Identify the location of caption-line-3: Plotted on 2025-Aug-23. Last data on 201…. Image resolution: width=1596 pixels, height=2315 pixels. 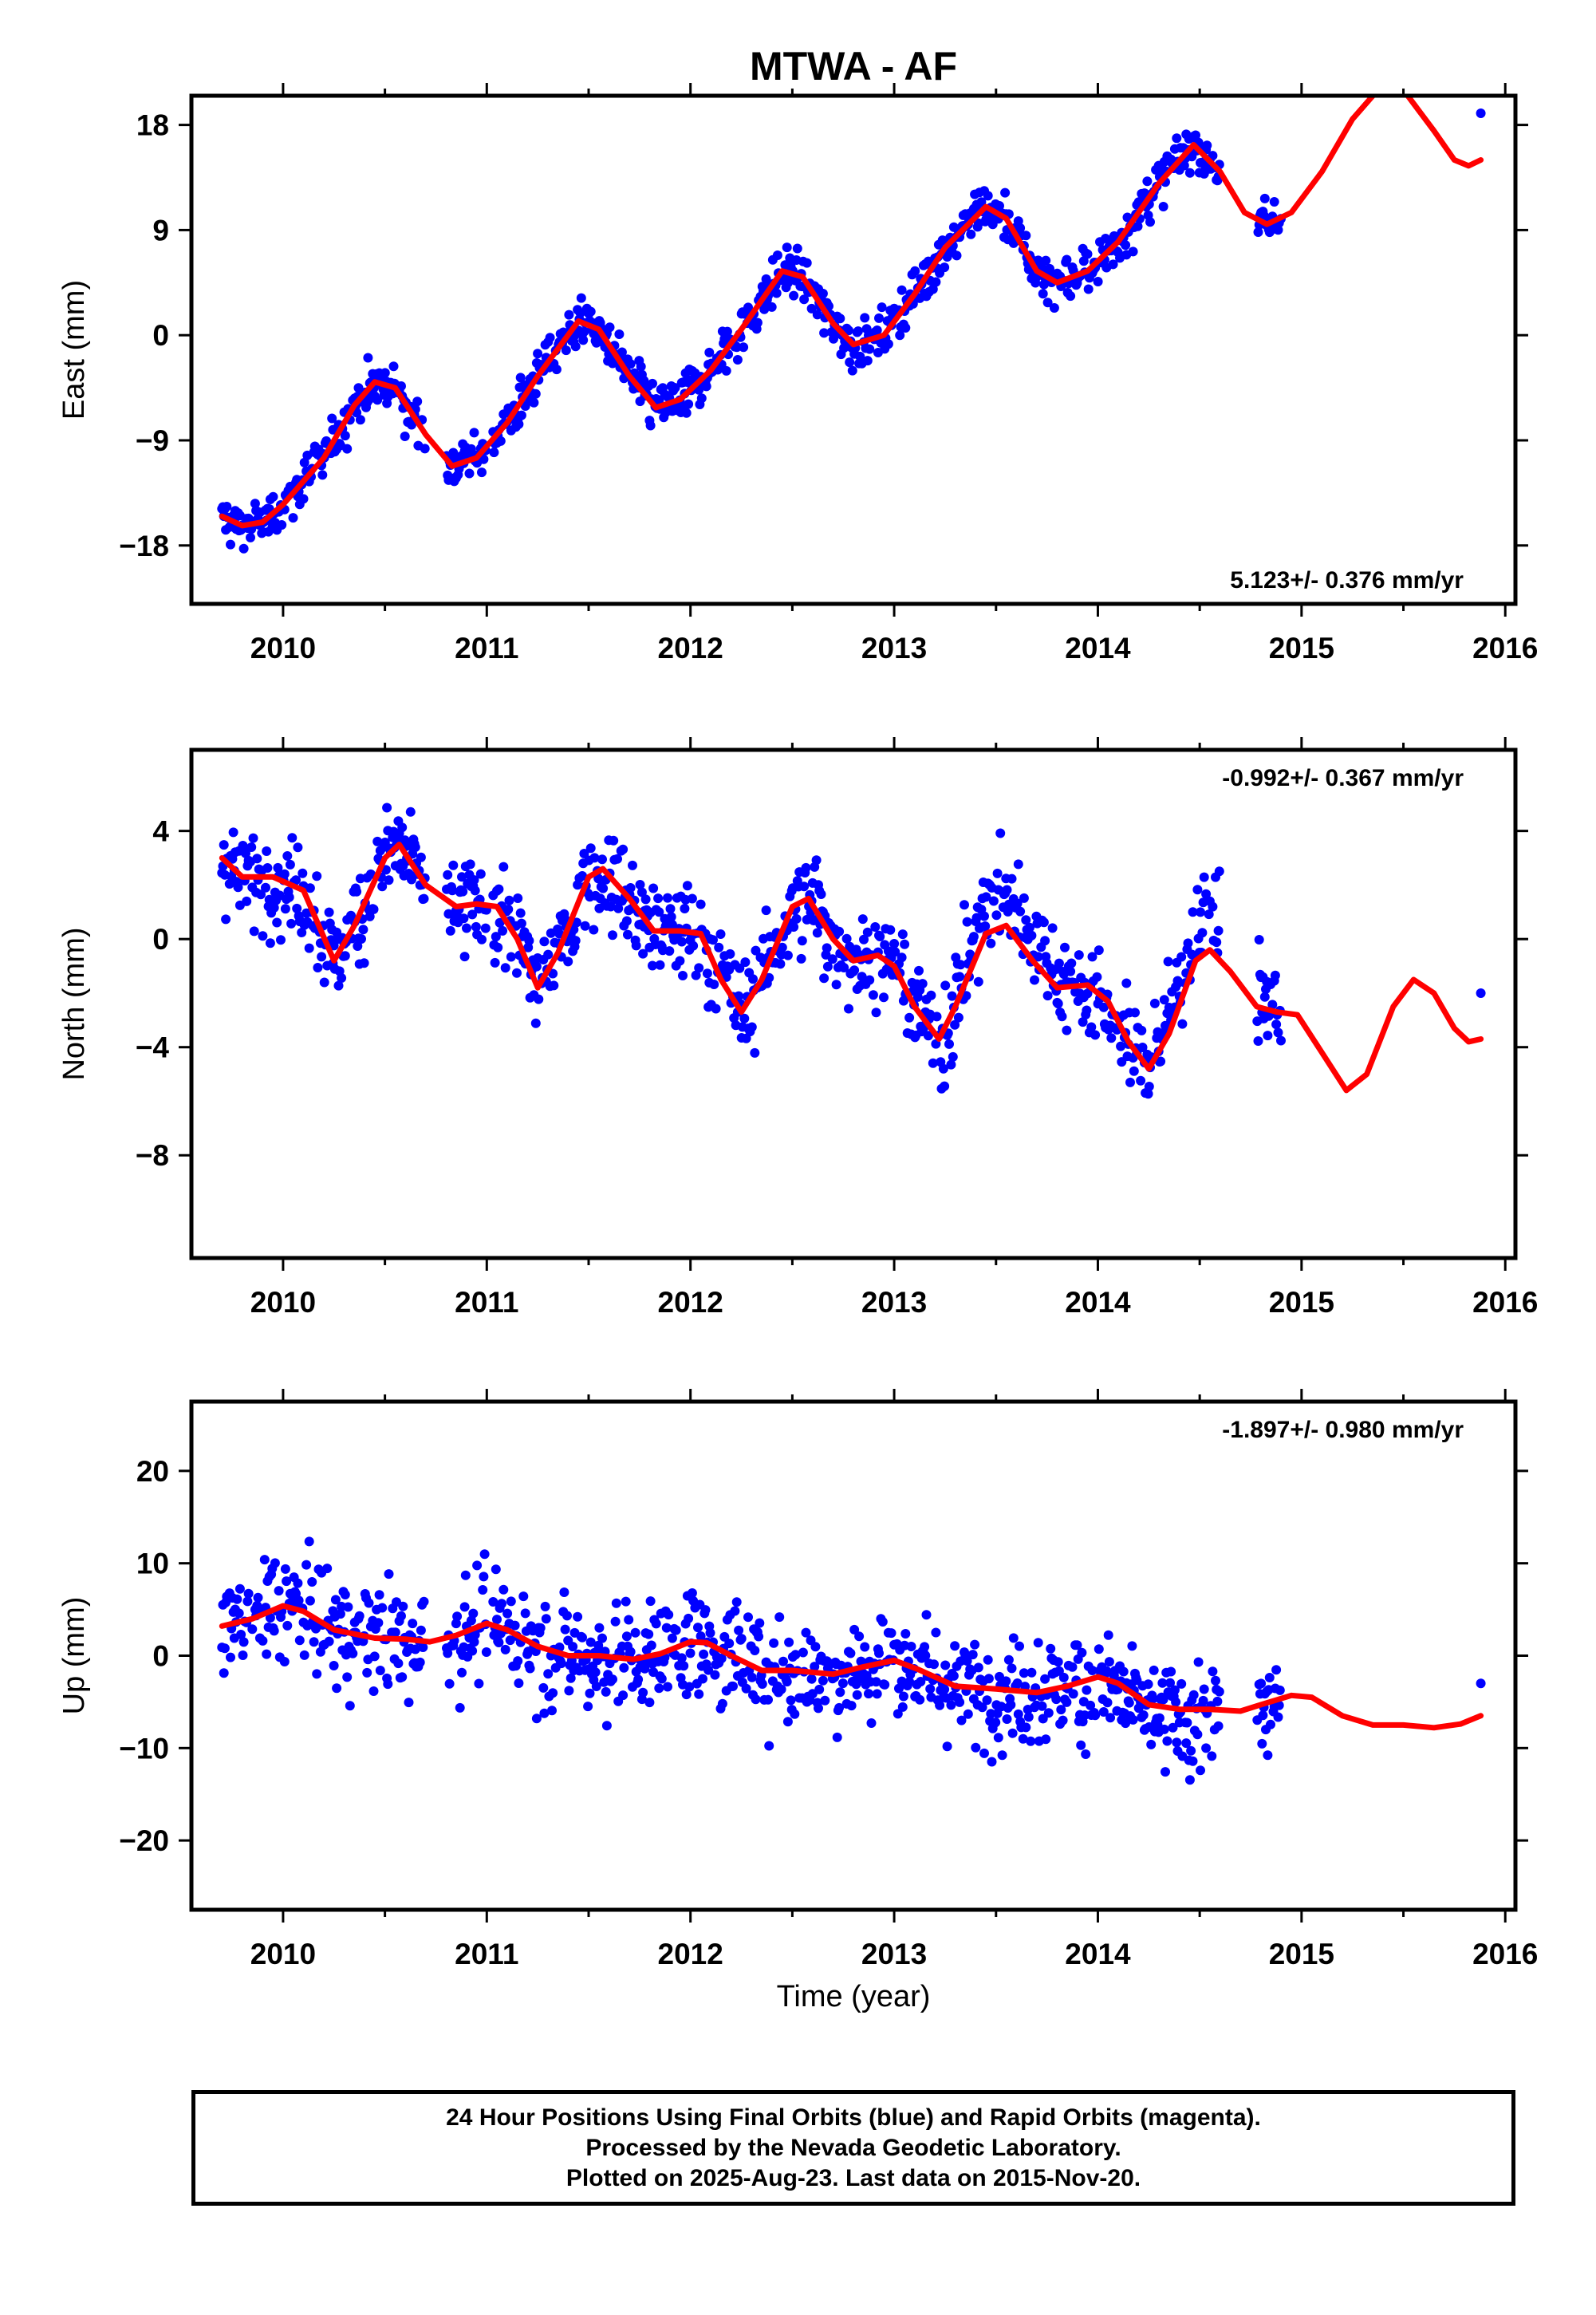
(853, 2177).